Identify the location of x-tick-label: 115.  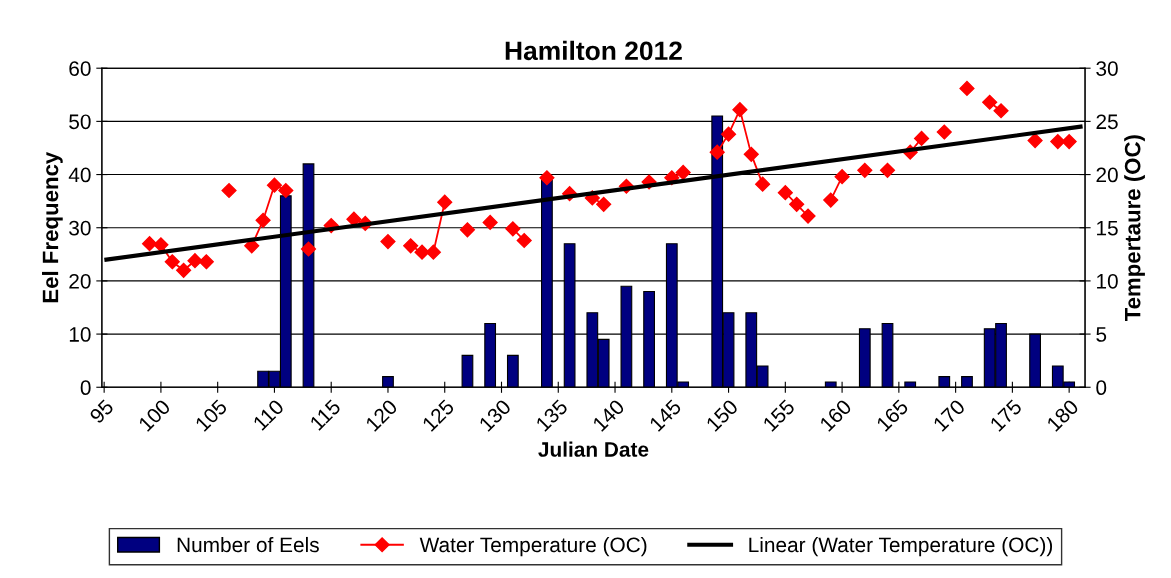
(325, 414).